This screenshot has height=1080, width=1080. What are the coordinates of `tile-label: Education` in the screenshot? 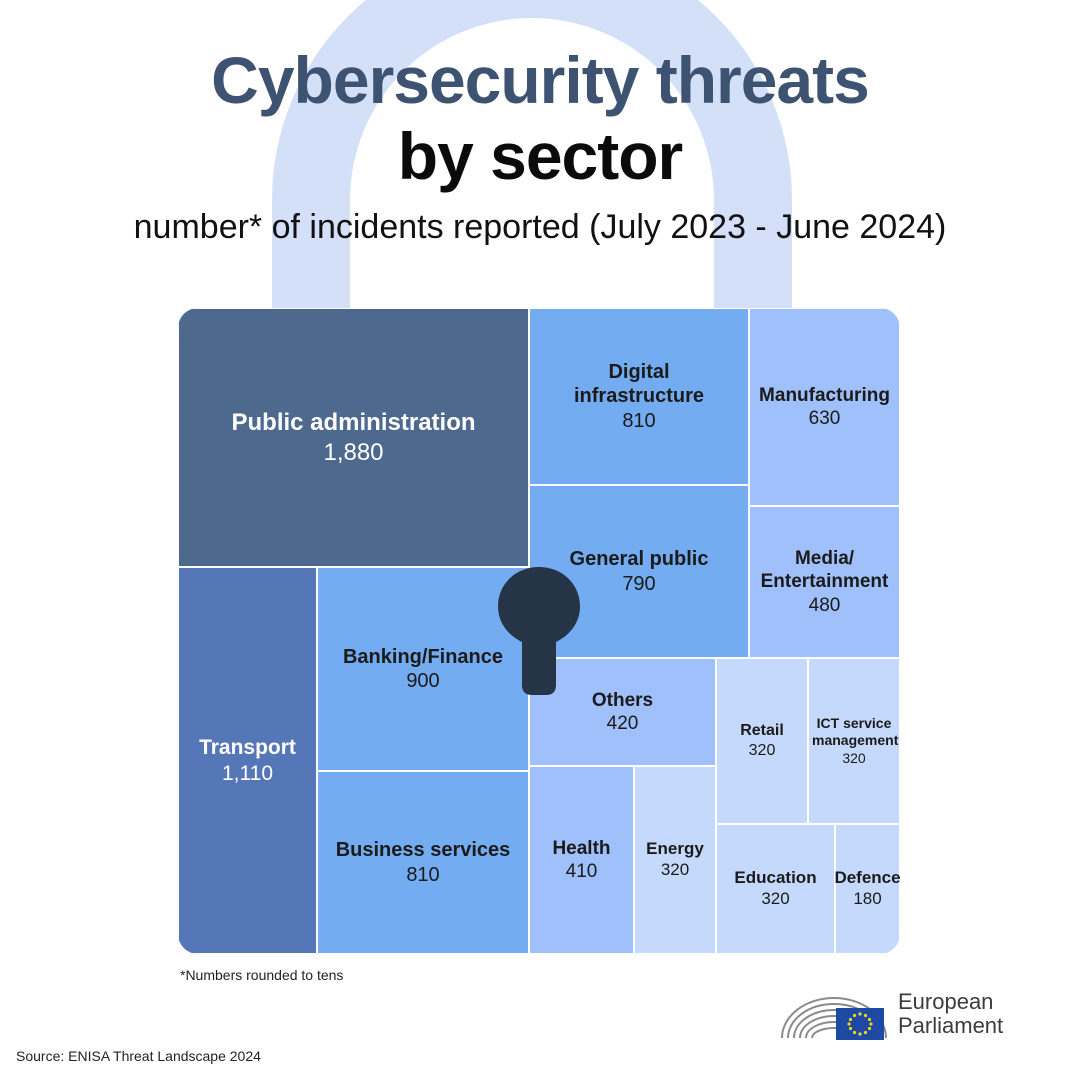 It's located at (775, 878).